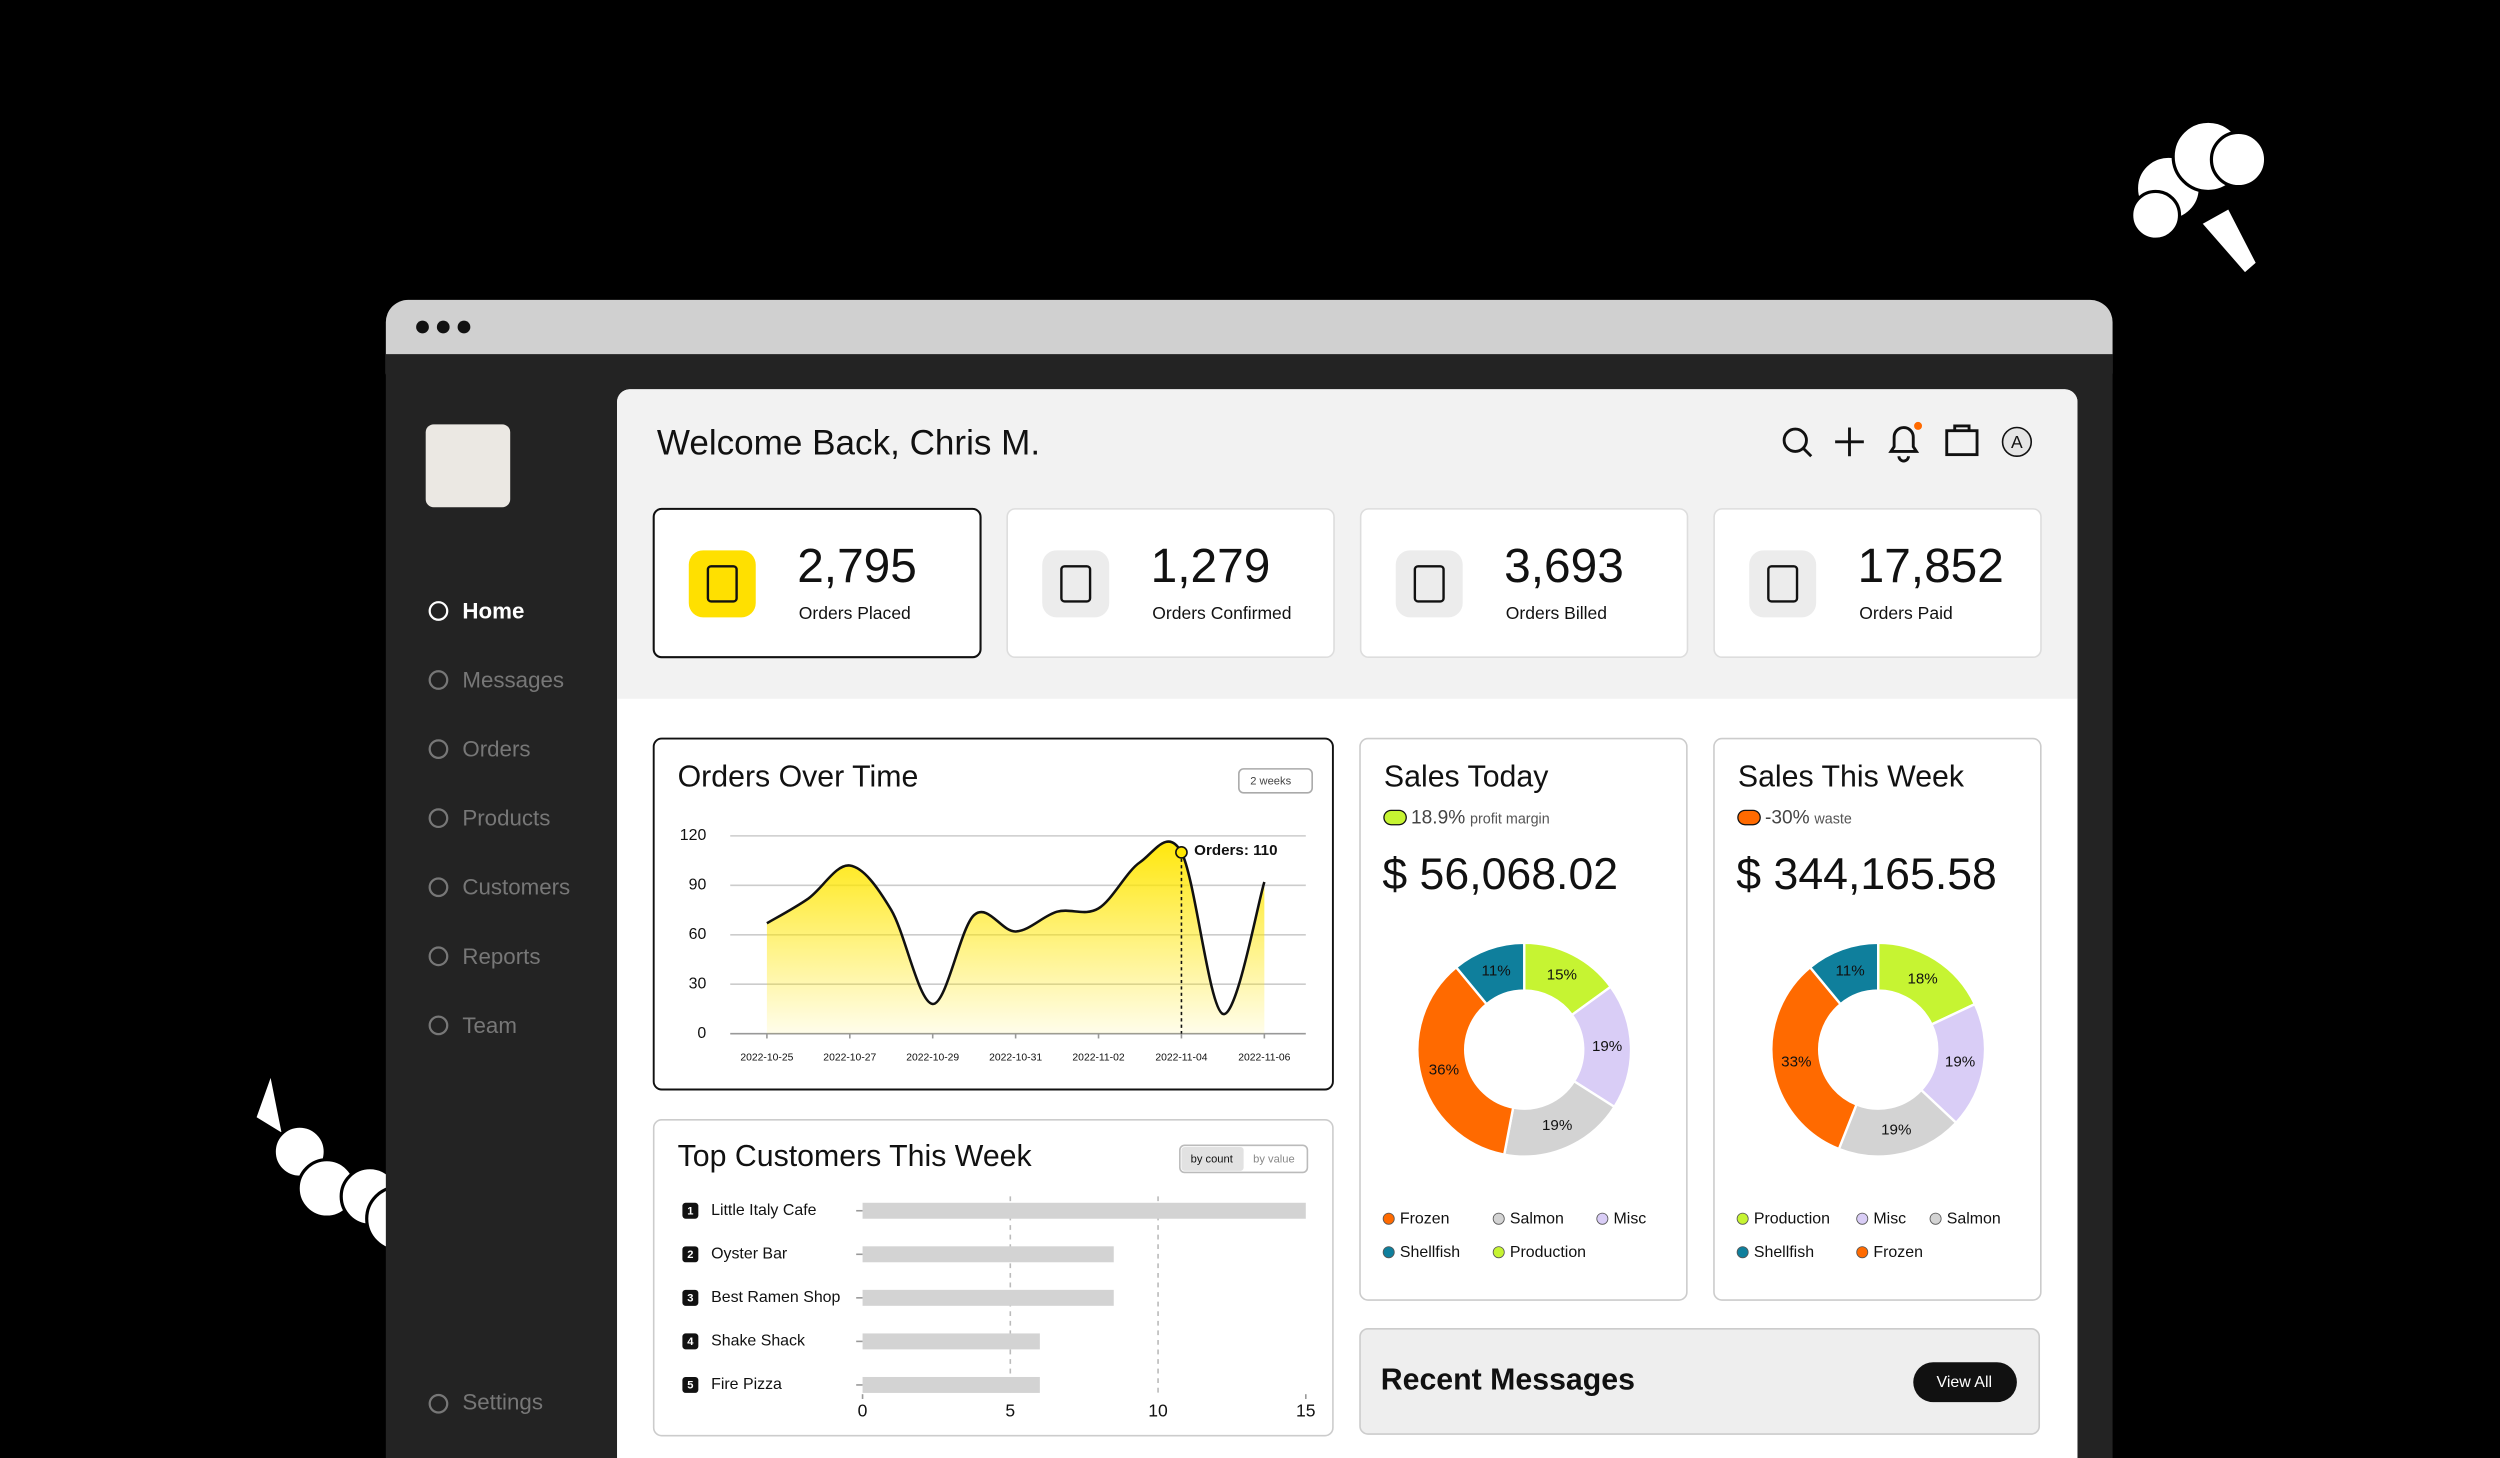  I want to click on total: $ 56,068.02, so click(1500, 874).